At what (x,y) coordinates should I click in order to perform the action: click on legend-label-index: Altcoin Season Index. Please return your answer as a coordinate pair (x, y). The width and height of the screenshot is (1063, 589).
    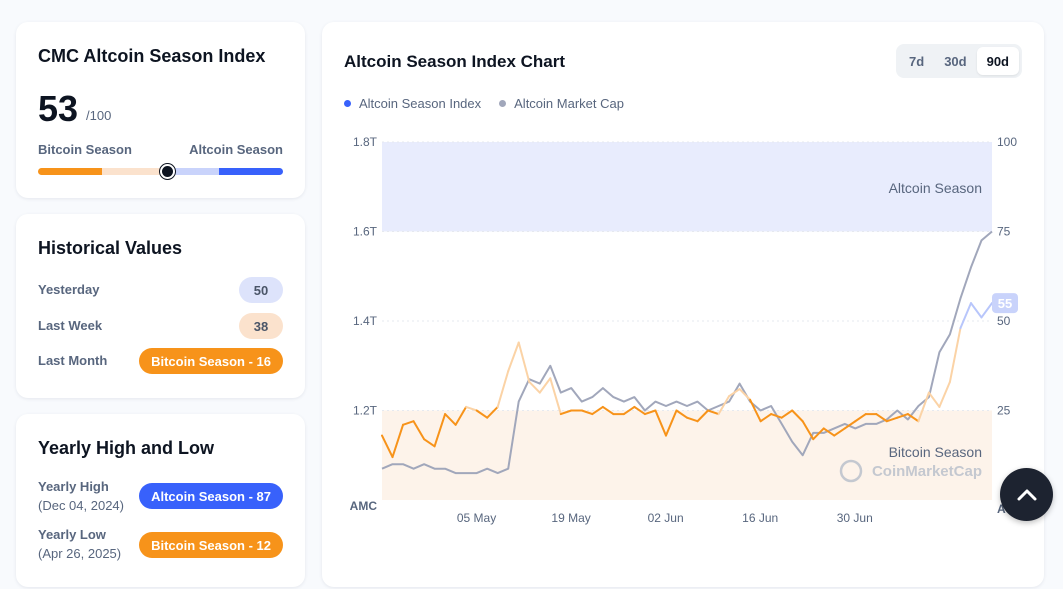
    Looking at the image, I should click on (420, 103).